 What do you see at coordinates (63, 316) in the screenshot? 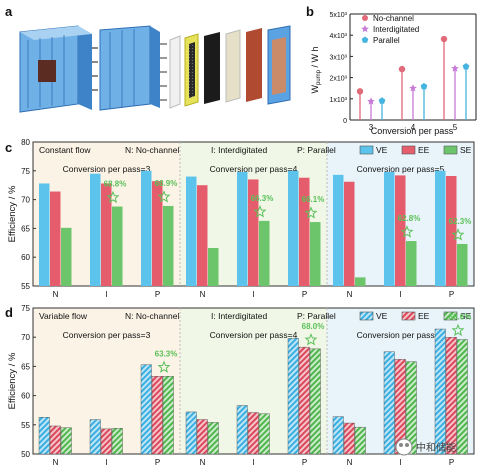
I see `mode-label: Variable flow` at bounding box center [63, 316].